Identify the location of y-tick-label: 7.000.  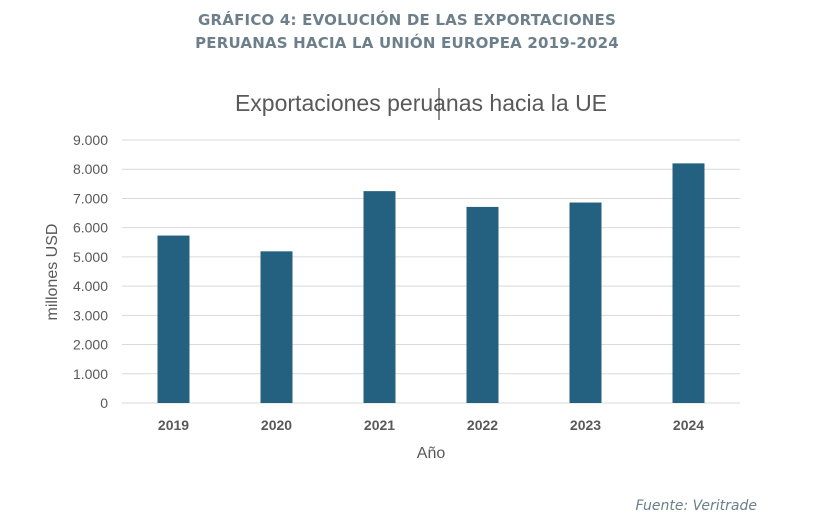
(90, 198).